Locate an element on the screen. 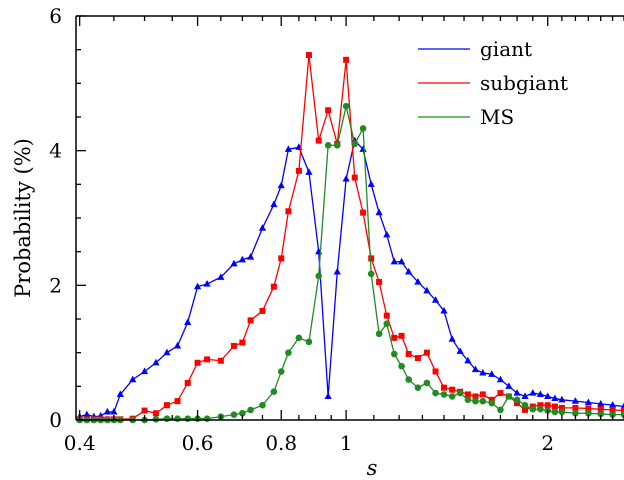  legend-item-subgiant: subgiant is located at coordinates (493, 83).